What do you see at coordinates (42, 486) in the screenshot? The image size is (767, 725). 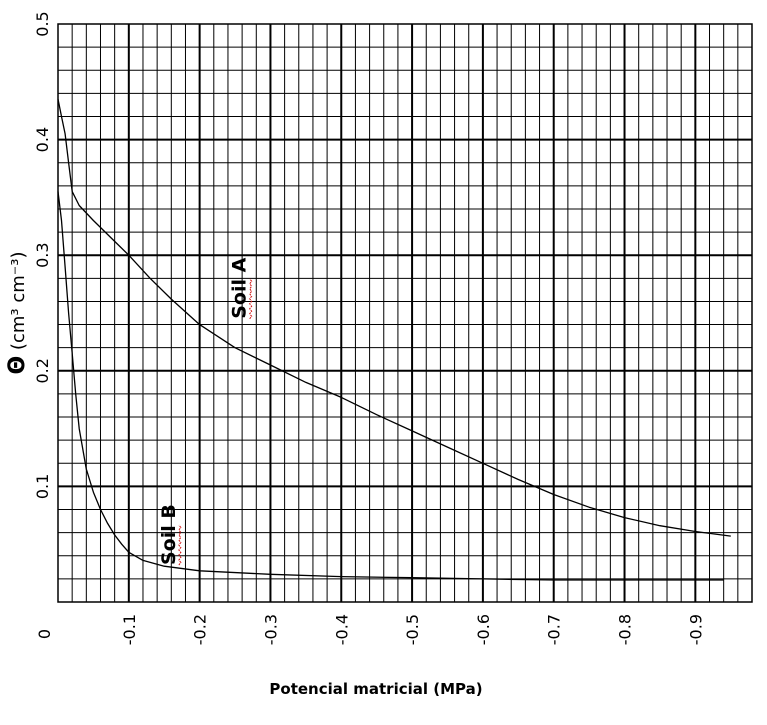 I see `y-tick-label: 0.1` at bounding box center [42, 486].